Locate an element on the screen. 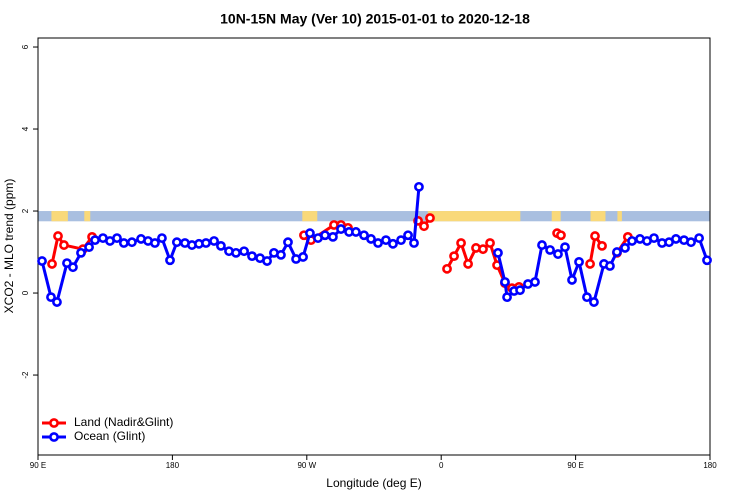 This screenshot has width=750, height=500. y-axis-label: XCO2 - MLO trend (ppm) is located at coordinates (9, 246).